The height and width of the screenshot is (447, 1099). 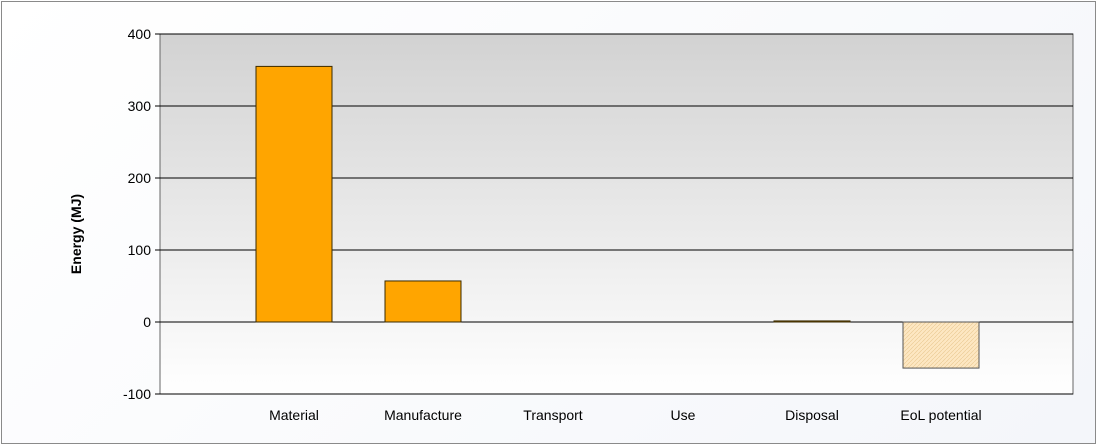 I want to click on y-tick-label: 100, so click(x=140, y=250).